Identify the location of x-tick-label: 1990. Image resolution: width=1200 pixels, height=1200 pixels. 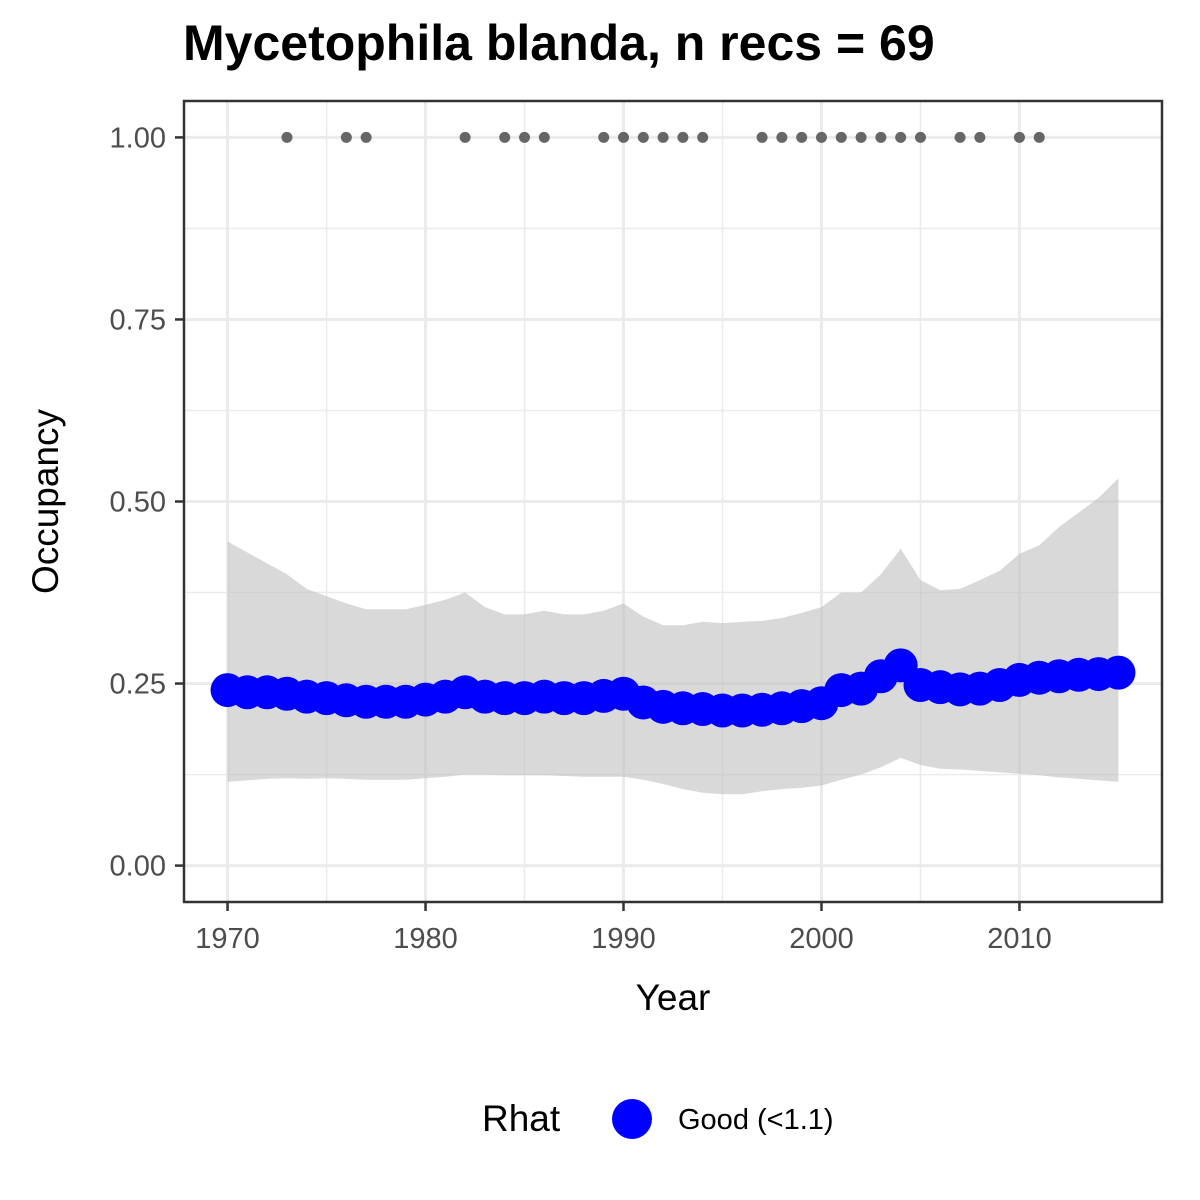
(623, 939).